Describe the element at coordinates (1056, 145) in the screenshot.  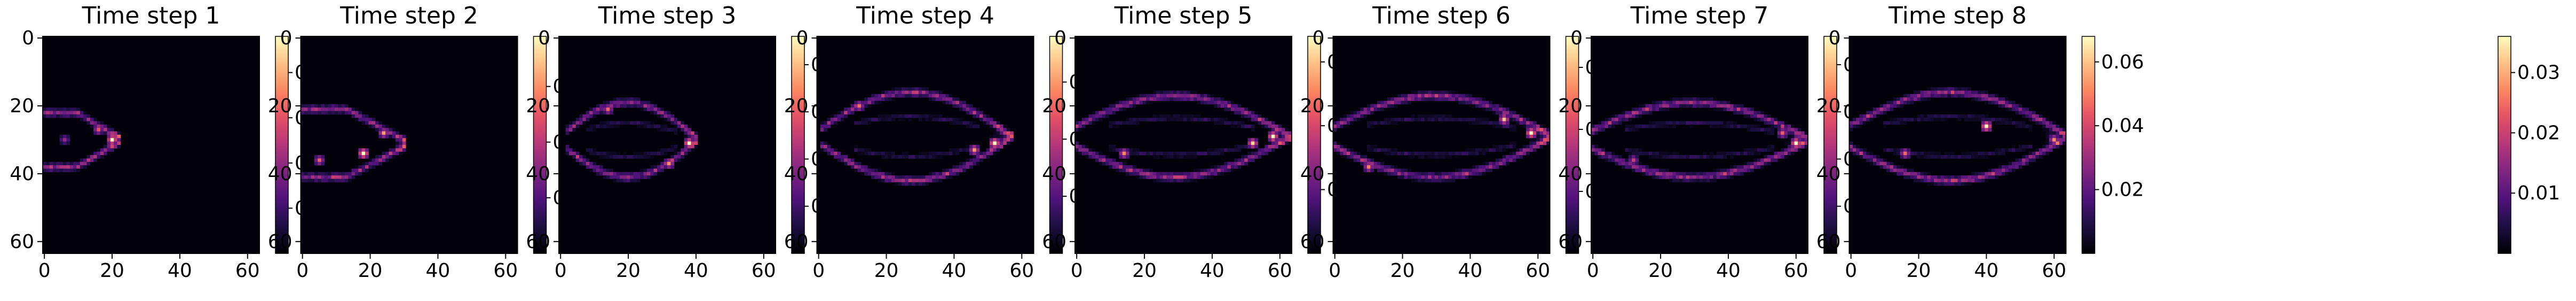
I see `colorbar` at that location.